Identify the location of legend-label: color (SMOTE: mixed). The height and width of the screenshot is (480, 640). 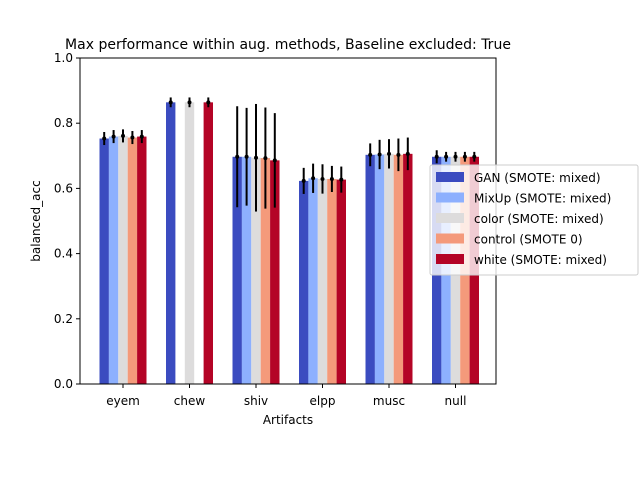
(539, 219).